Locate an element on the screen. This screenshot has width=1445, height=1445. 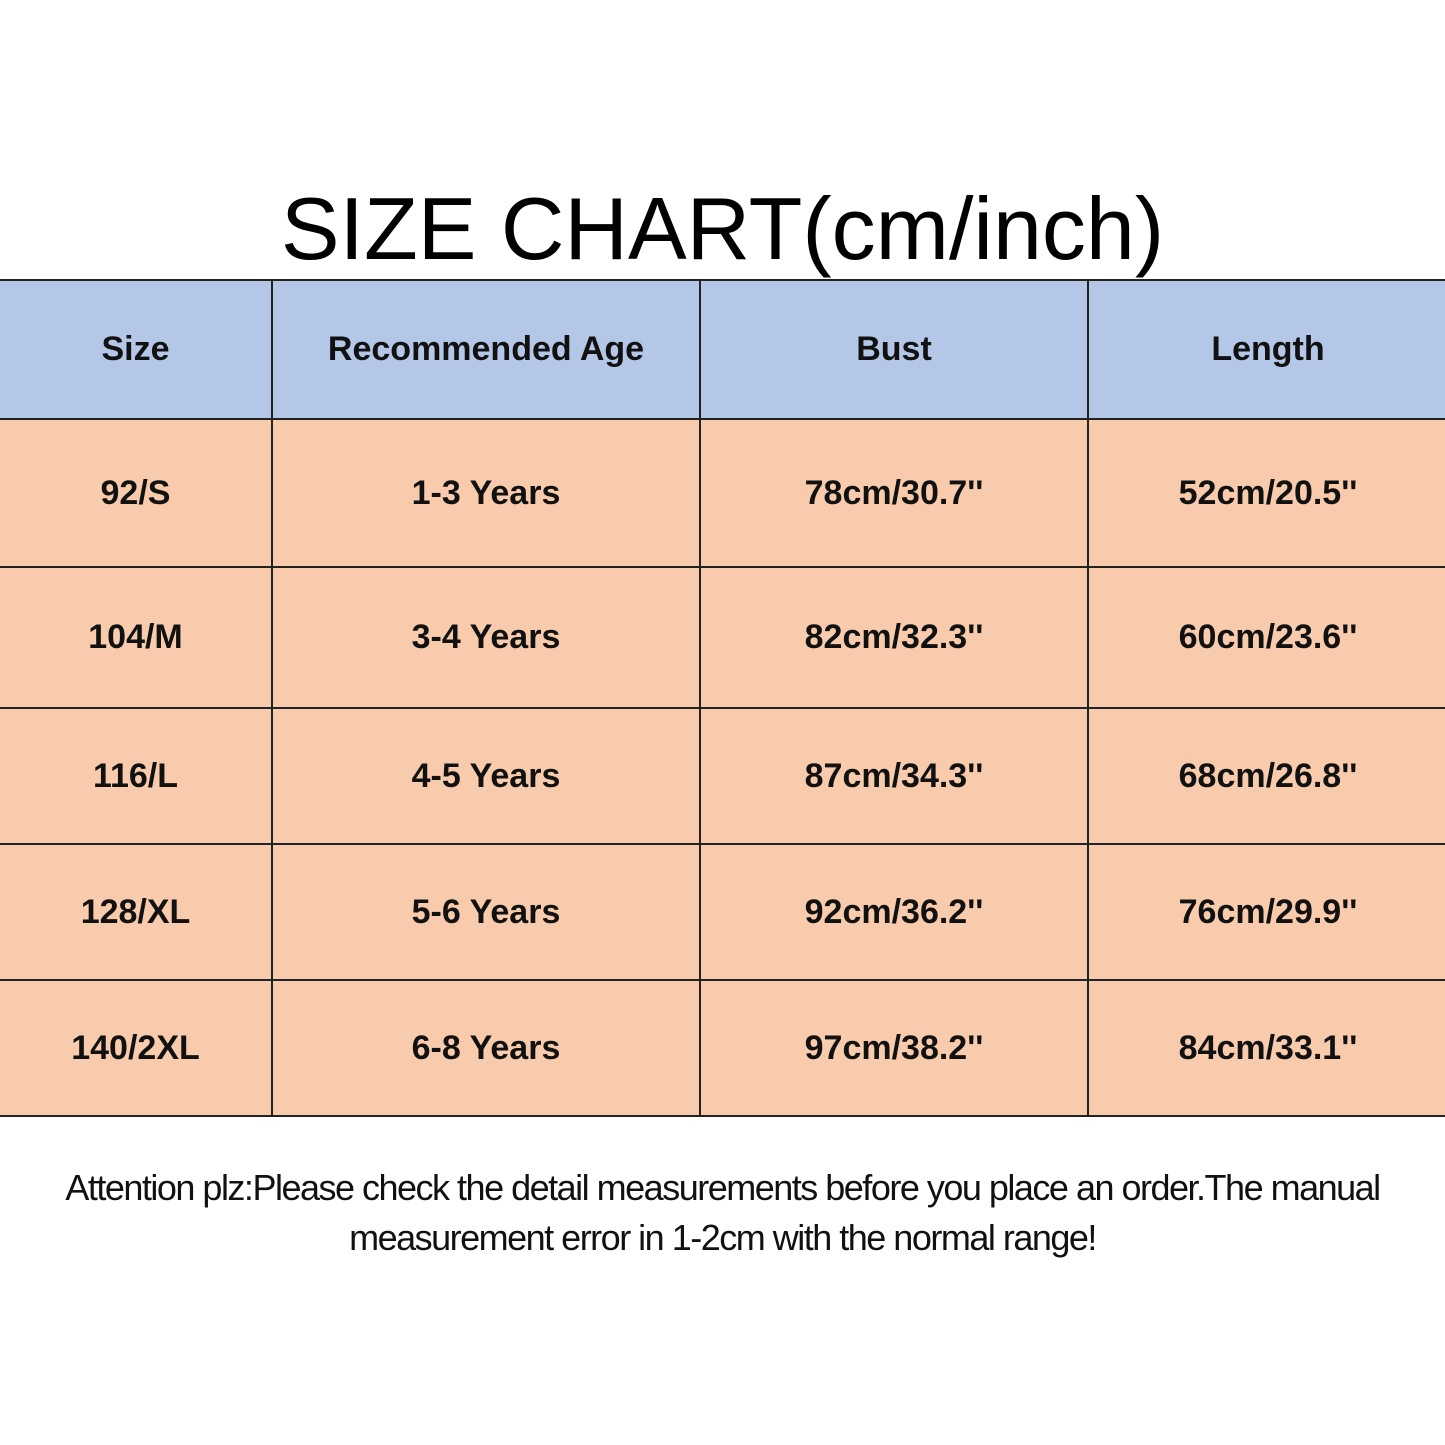
table-cell: 82cm/32.3'' is located at coordinates (894, 637).